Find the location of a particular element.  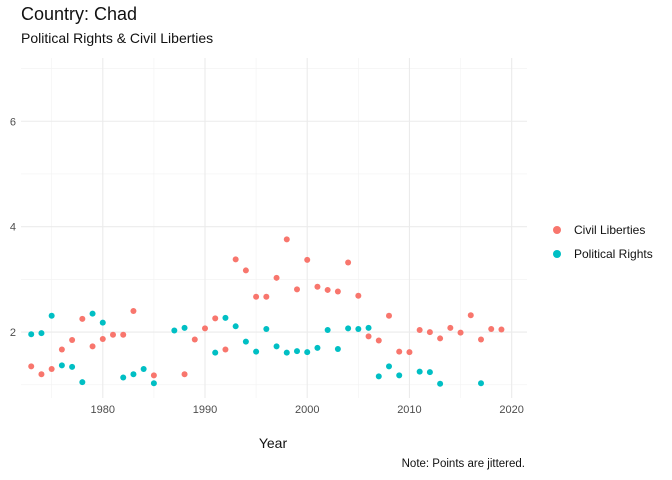

y-tick-label: 4 is located at coordinates (13, 228).